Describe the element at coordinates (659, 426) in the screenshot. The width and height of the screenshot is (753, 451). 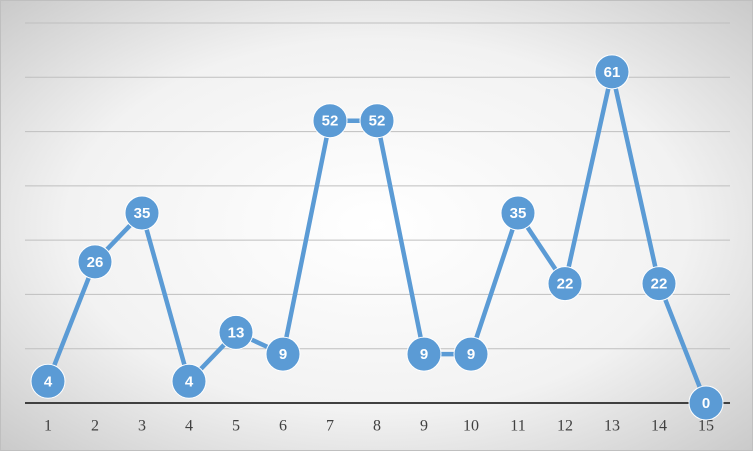
I see `x-tick-label: 14` at that location.